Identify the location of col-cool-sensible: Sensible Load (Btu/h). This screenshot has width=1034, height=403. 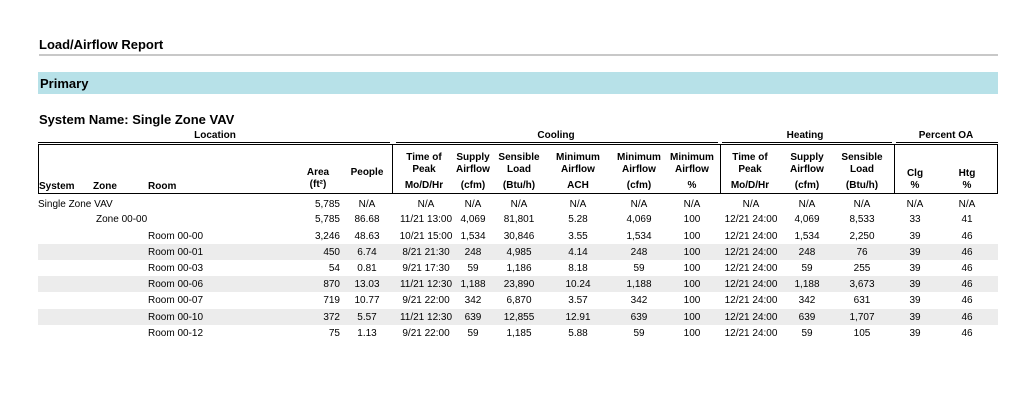
(519, 172).